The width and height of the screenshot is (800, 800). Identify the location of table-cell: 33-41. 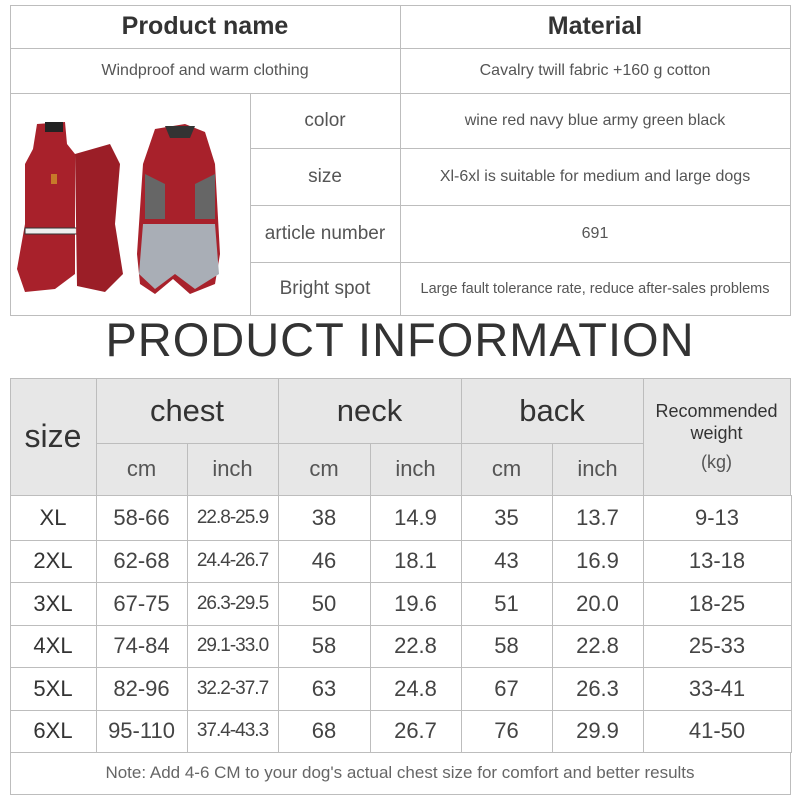
(717, 688).